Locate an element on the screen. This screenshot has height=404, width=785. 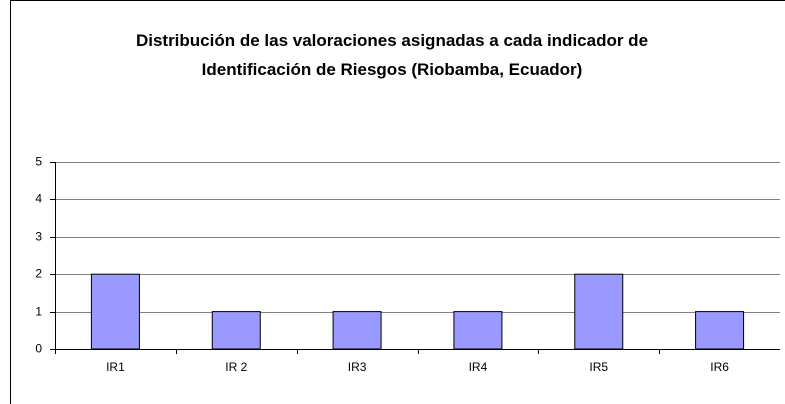
x-tick-label: IR3 is located at coordinates (357, 367).